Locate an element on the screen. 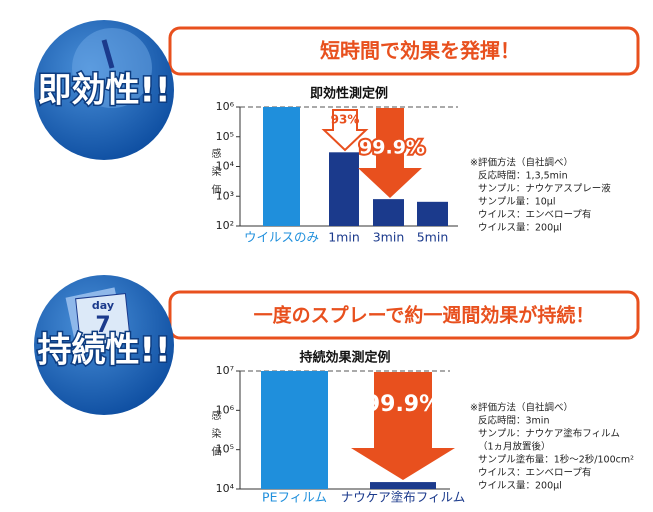 This screenshot has height=512, width=653. x-tick-label: PEフィルム is located at coordinates (294, 497).